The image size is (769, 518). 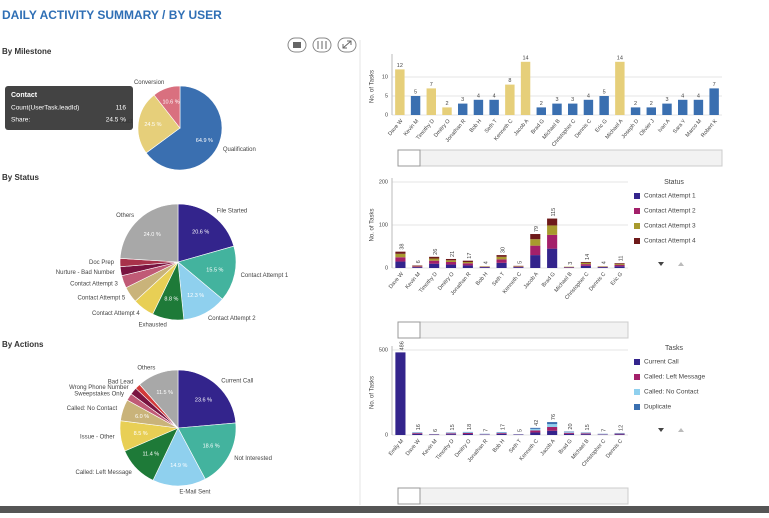 What do you see at coordinates (112, 15) in the screenshot?
I see `page-title: DAILY ACTIVITY SUMMARY / BY USER` at bounding box center [112, 15].